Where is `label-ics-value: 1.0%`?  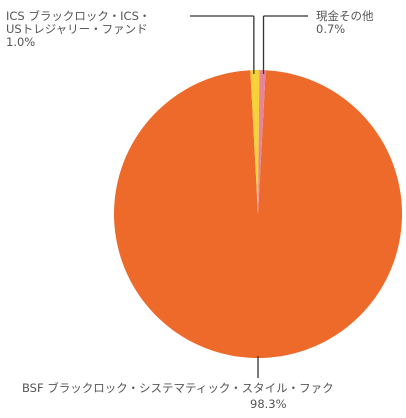
label-ics-value: 1.0% is located at coordinates (21, 42).